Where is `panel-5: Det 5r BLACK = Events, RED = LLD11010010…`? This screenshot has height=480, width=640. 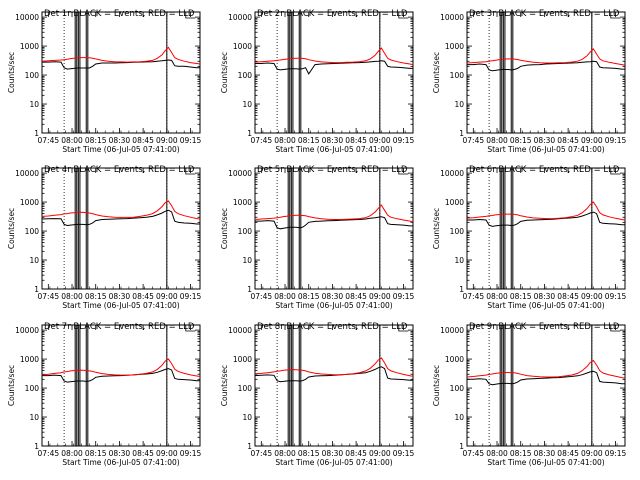 panel-5: Det 5r BLACK = Events, RED = LLD11010010… is located at coordinates (317, 237).